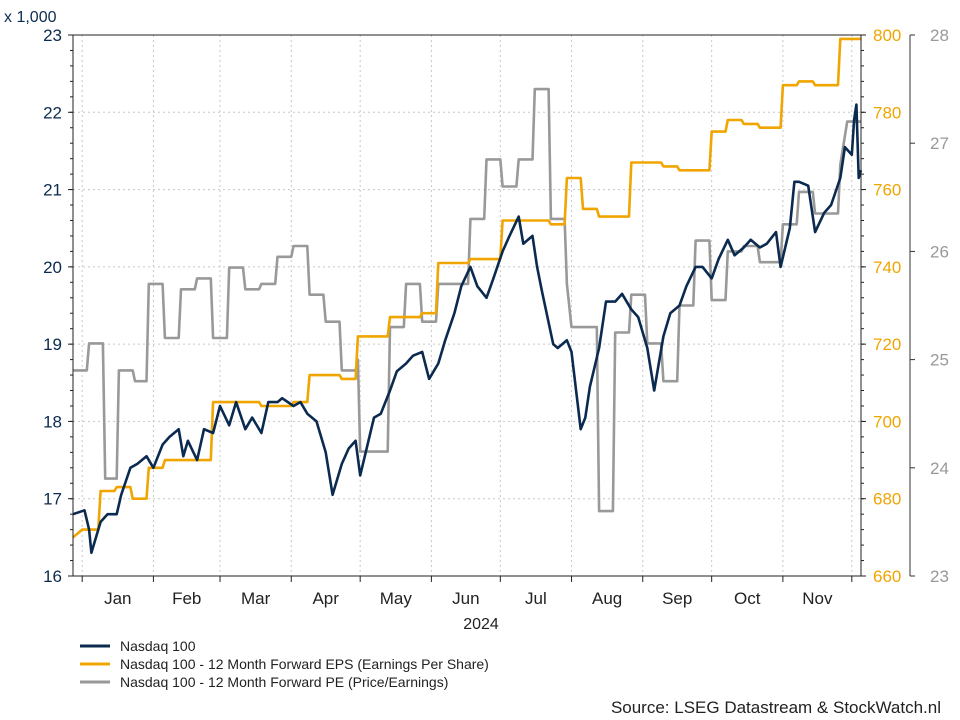 The height and width of the screenshot is (720, 960). Describe the element at coordinates (158, 646) in the screenshot. I see `legend-item-nasdaq-100-label: Nasdaq 100` at that location.